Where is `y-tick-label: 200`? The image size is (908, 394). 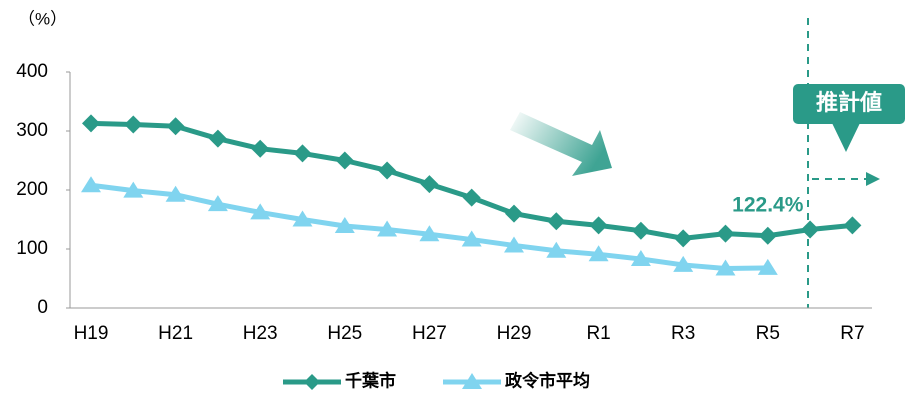
y-tick-label: 200 is located at coordinates (32, 189).